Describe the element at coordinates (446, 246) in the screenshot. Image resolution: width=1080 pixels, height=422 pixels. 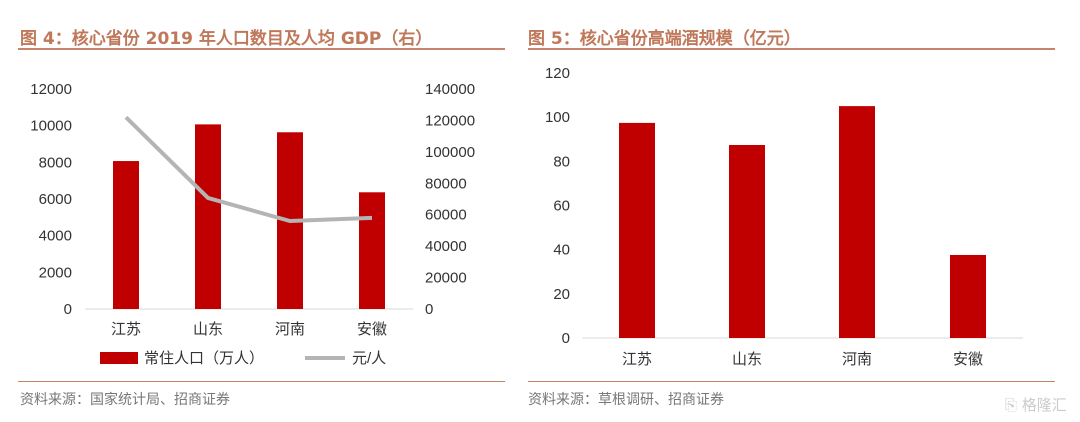
I see `y2-tick-label: 40000` at that location.